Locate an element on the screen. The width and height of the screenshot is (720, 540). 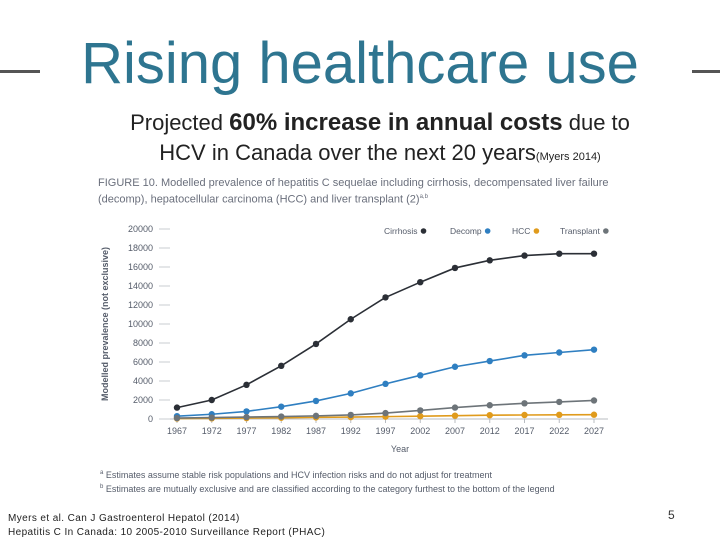
x-tick-label: 2022 is located at coordinates (559, 431).